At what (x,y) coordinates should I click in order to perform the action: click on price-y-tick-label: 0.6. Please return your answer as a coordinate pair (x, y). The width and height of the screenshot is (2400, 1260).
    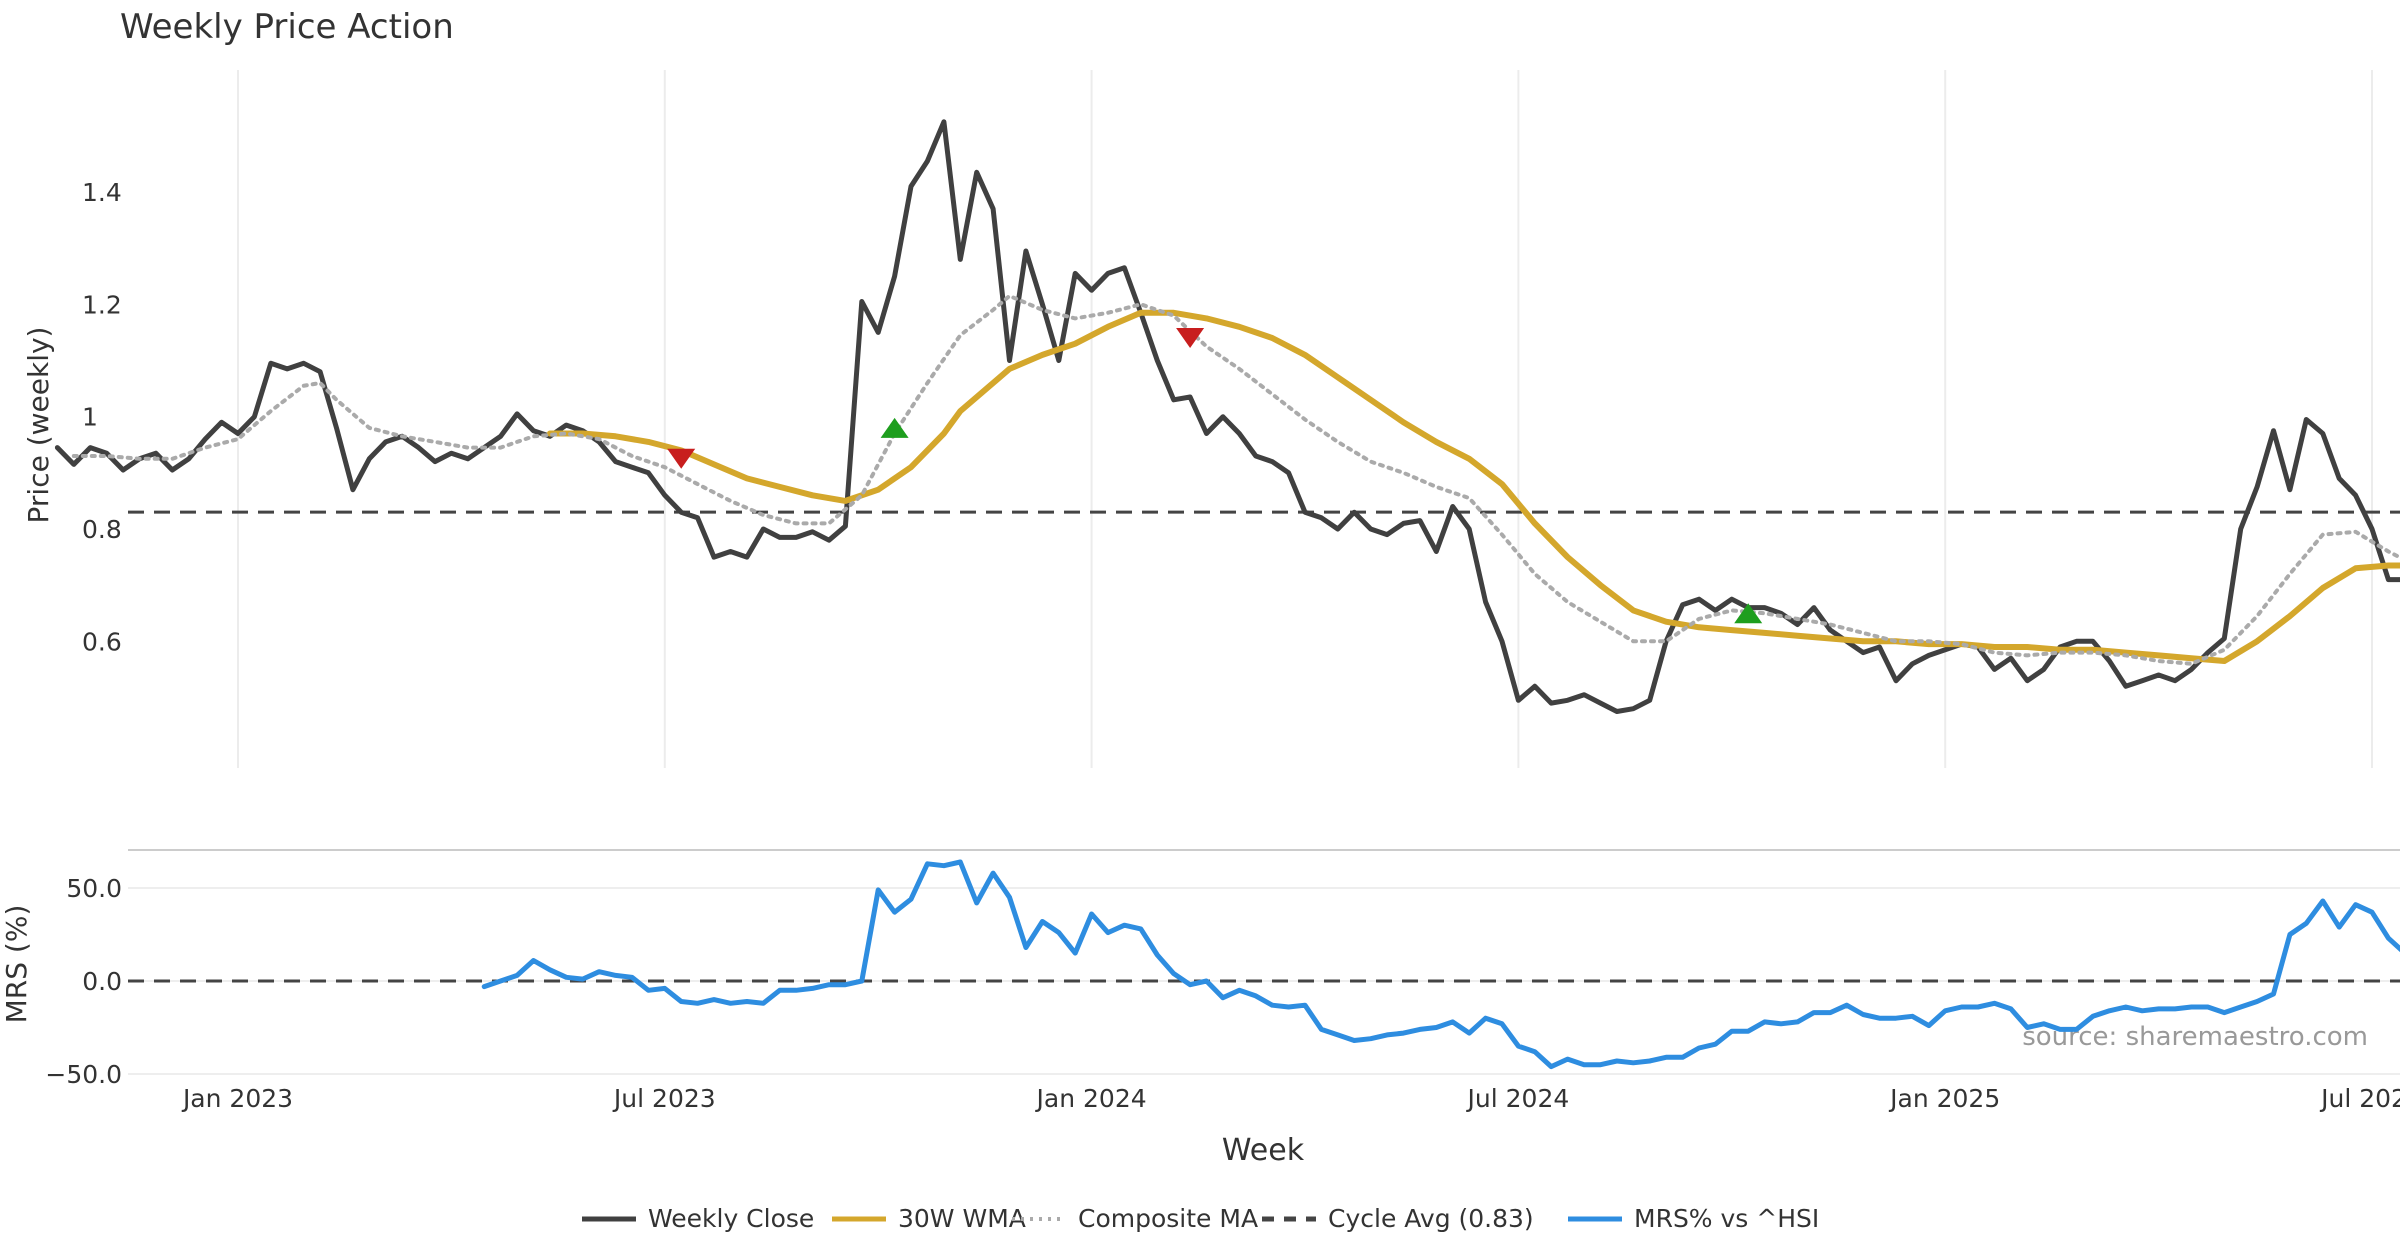
    Looking at the image, I should click on (102, 641).